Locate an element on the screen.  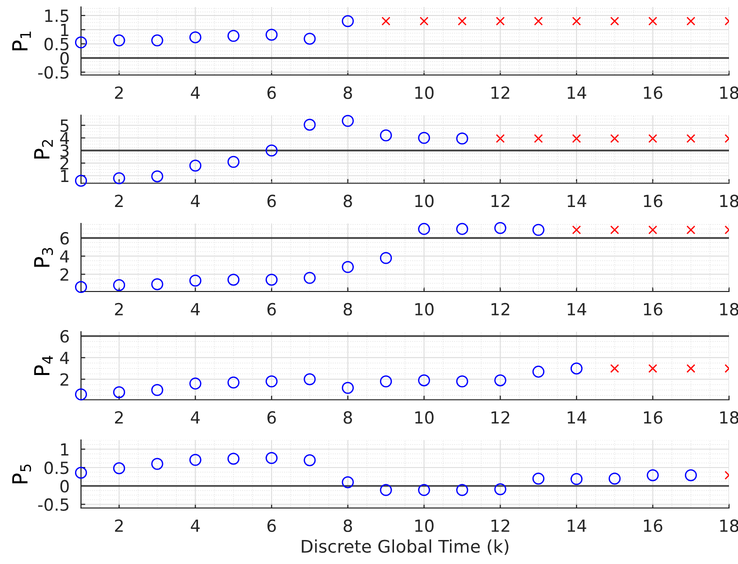
y-tick-label: 1.5 is located at coordinates (56, 16).